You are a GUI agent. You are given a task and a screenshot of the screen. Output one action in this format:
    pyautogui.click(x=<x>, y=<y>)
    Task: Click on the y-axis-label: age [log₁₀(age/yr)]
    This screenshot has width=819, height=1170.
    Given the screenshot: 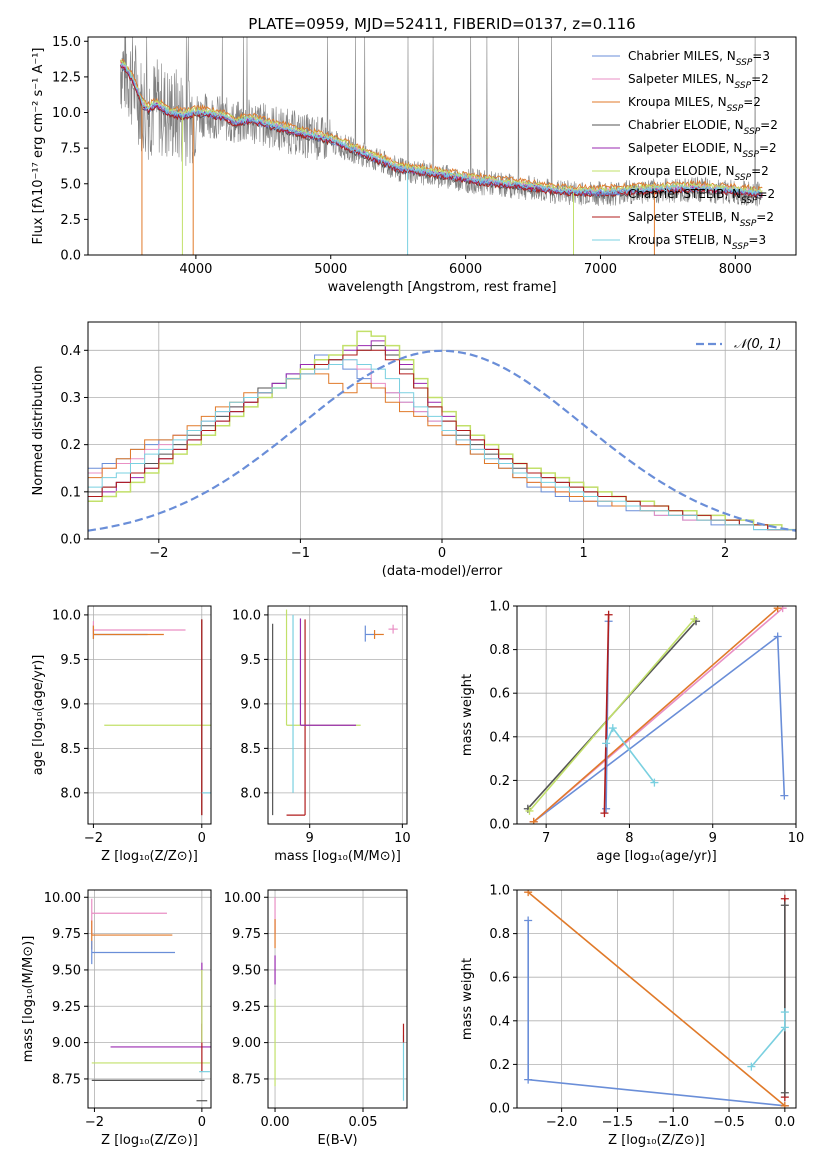 What is the action you would take?
    pyautogui.click(x=38, y=715)
    